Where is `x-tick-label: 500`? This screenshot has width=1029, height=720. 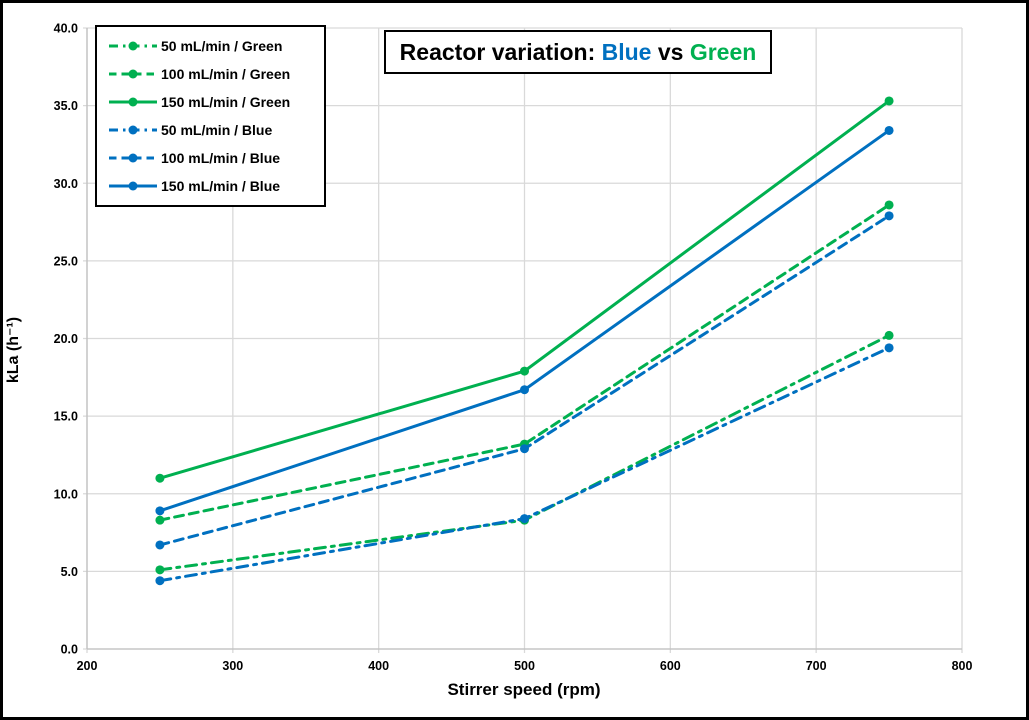
x-tick-label: 500 is located at coordinates (524, 666).